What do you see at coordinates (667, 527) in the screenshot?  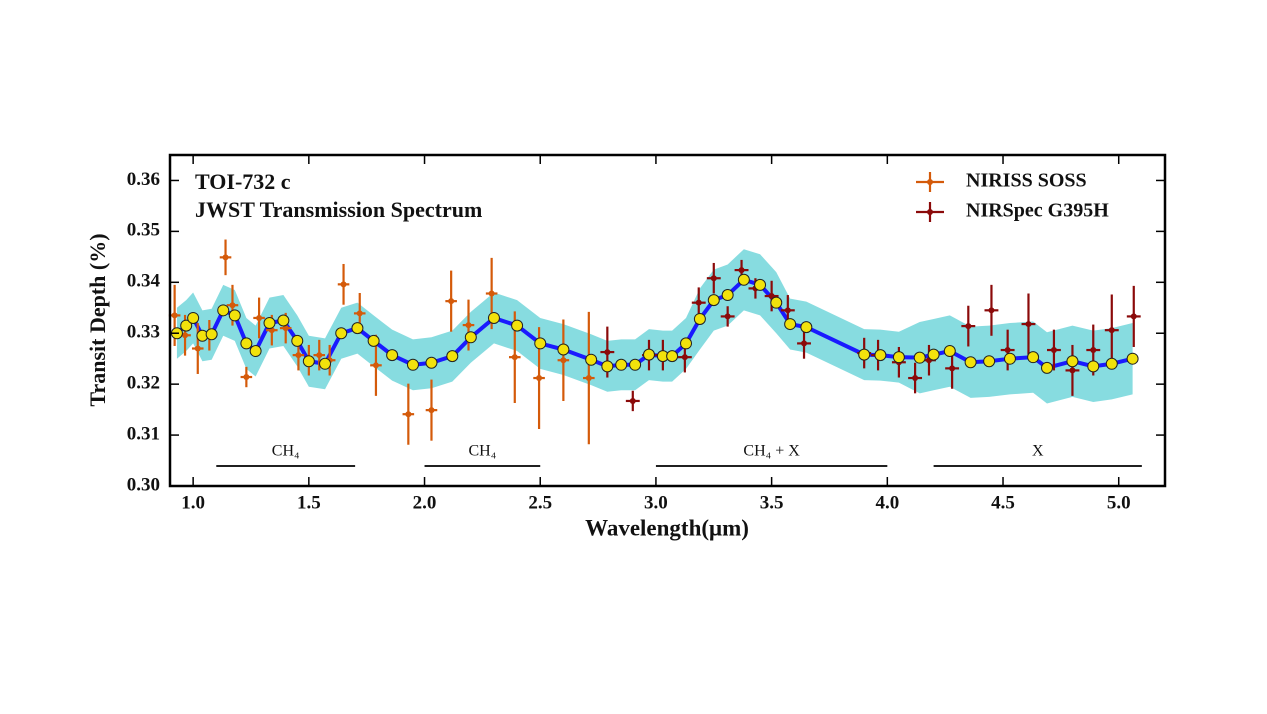 I see `x-axis-label: Wavelength(μm)` at bounding box center [667, 527].